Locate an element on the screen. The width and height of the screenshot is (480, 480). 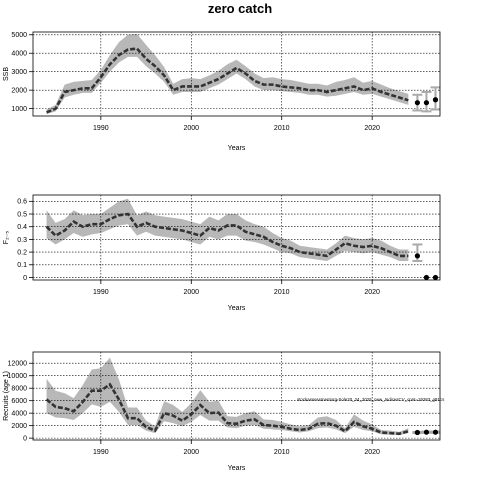
y-tick-label: 0.2 is located at coordinates (22, 252).